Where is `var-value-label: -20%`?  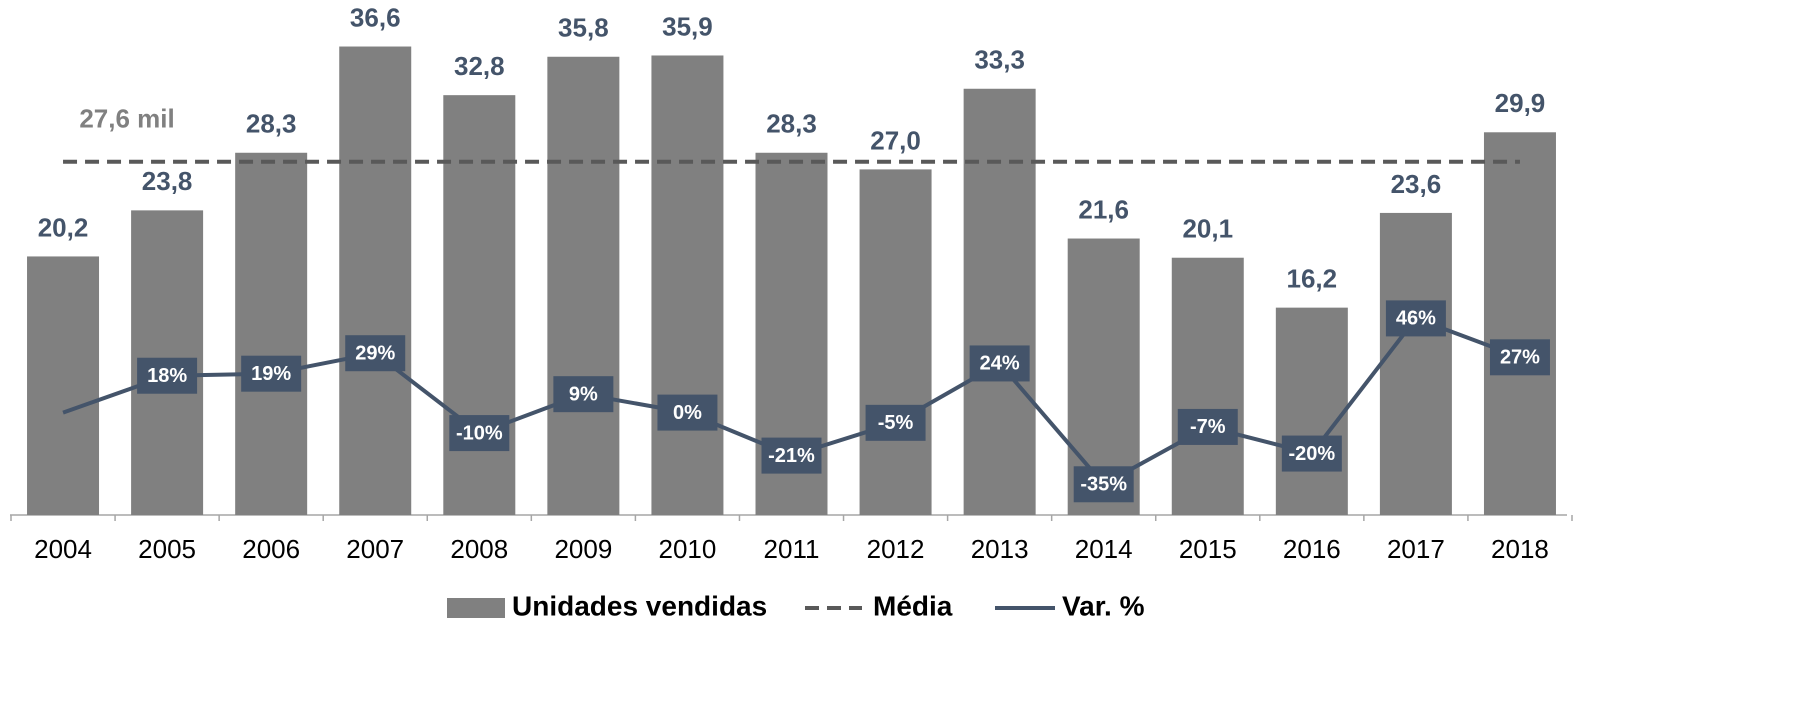
var-value-label: -20% is located at coordinates (1311, 454).